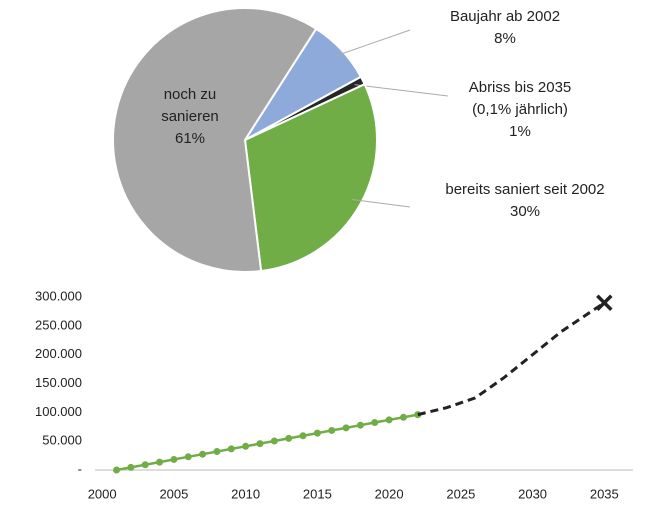  Describe the element at coordinates (245, 493) in the screenshot. I see `x-tick-label: 2010` at that location.